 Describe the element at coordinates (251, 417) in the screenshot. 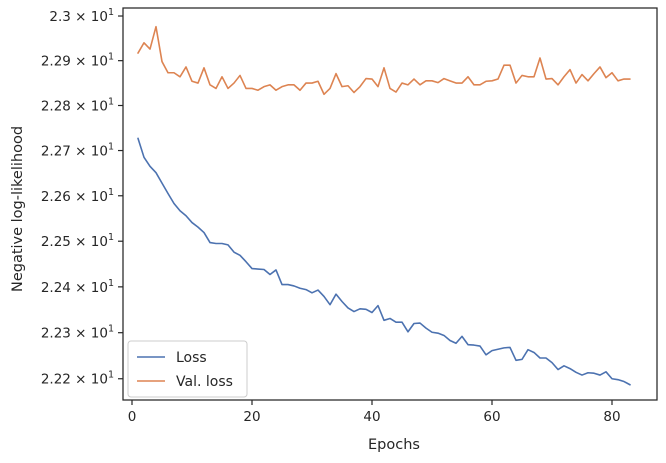

I see `x-tick-label: 20` at that location.